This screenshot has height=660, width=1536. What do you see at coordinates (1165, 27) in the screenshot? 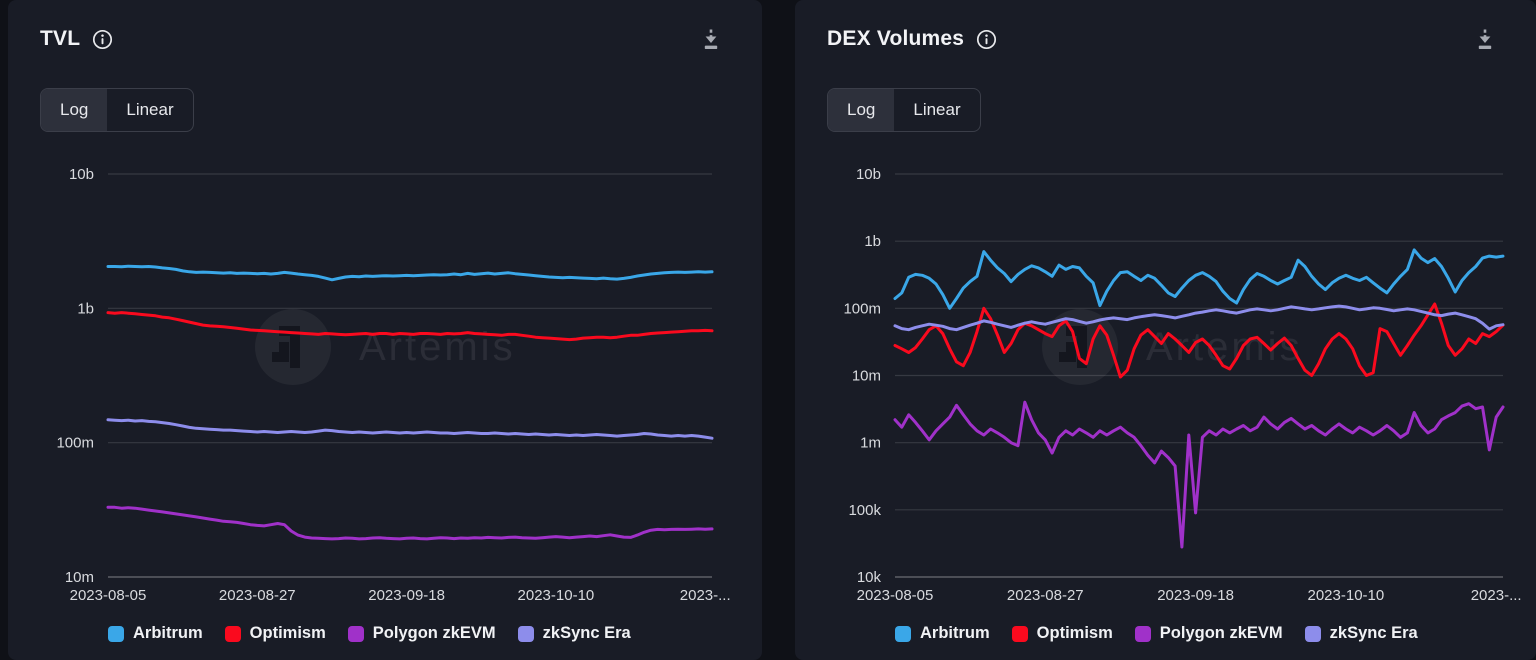
I see `dex-panel-header: DEX Volumes` at bounding box center [1165, 27].